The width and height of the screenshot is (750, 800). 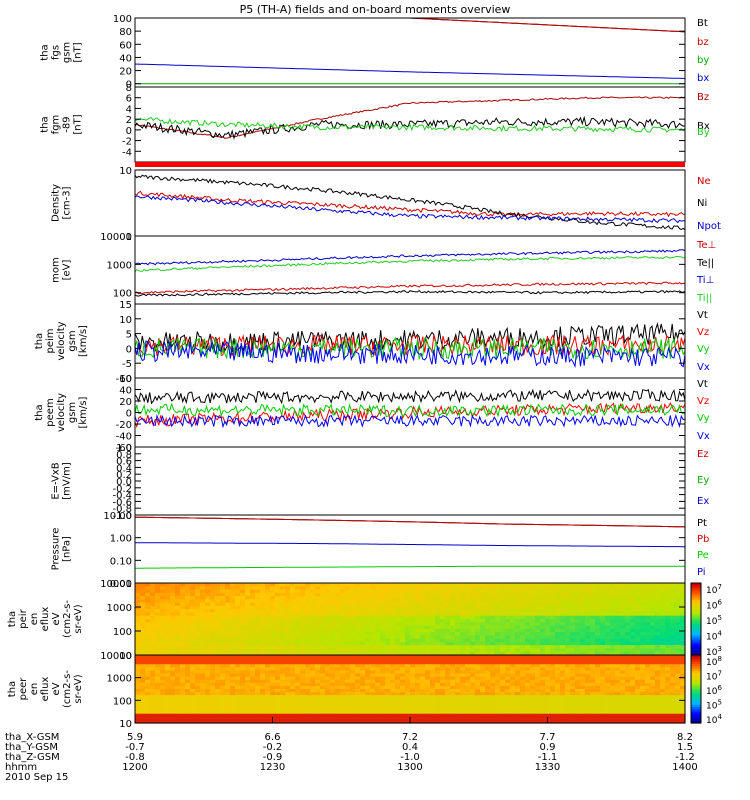 I want to click on y-tick-label: 0.6, so click(x=124, y=462).